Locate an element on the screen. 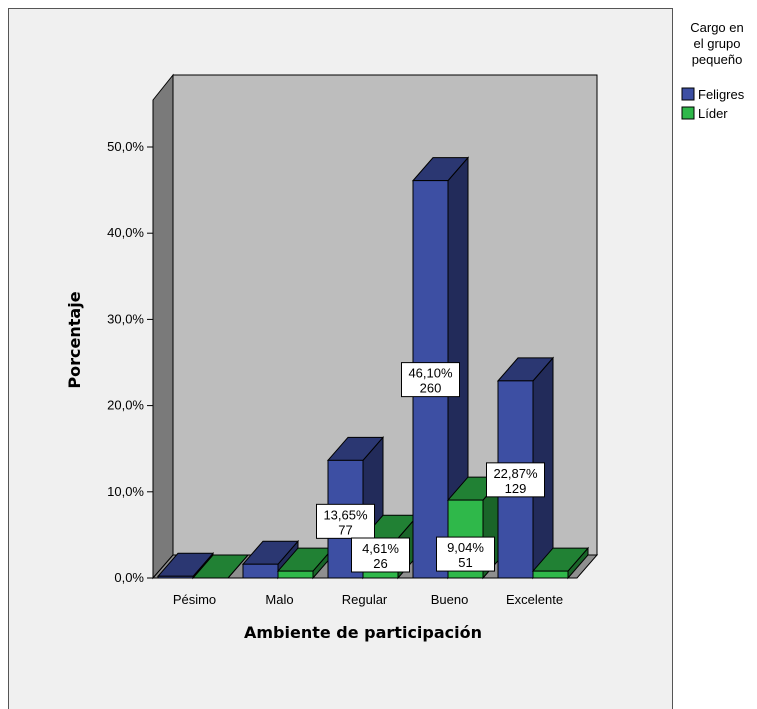 This screenshot has width=757, height=709. data-label-count: 129 is located at coordinates (516, 488).